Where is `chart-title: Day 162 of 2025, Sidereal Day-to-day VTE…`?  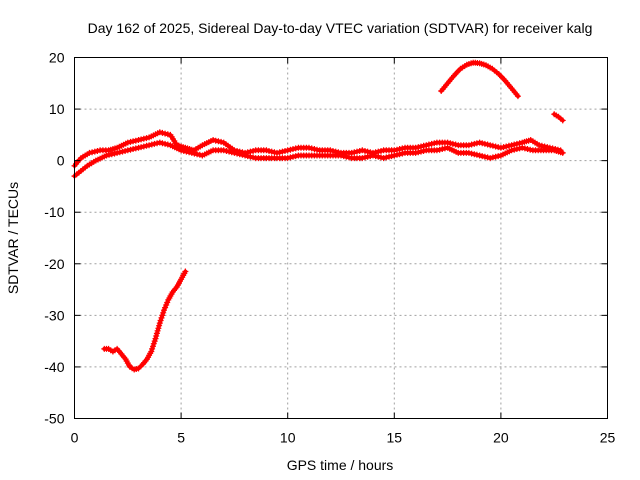
chart-title: Day 162 of 2025, Sidereal Day-to-day VTE… is located at coordinates (340, 28).